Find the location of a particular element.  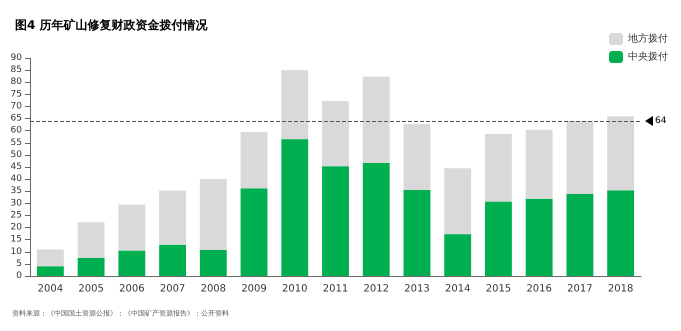

y-tick-label: 60 is located at coordinates (16, 131).